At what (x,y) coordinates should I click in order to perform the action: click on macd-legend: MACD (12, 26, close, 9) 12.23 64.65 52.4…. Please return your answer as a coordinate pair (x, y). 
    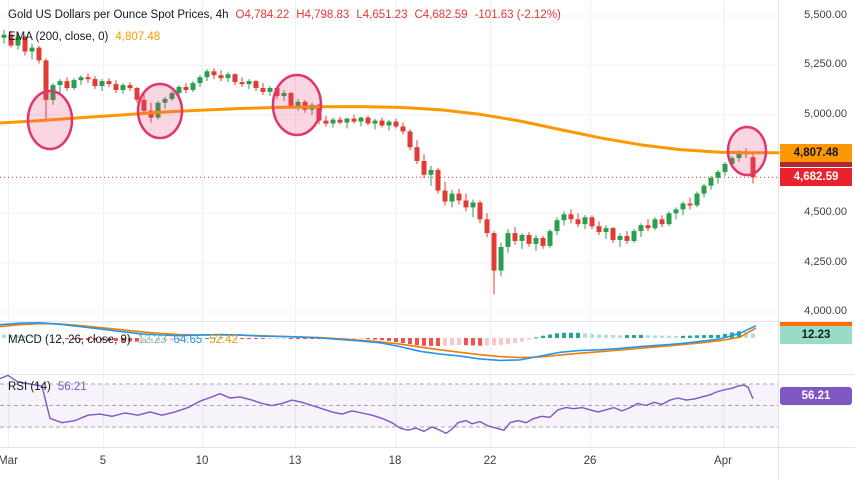
    Looking at the image, I should click on (123, 340).